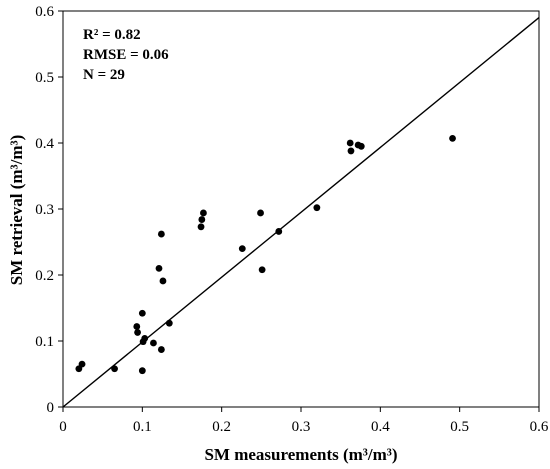 The height and width of the screenshot is (469, 550). What do you see at coordinates (300, 454) in the screenshot?
I see `x-axis-title: SM measurements (m³/m³)` at bounding box center [300, 454].